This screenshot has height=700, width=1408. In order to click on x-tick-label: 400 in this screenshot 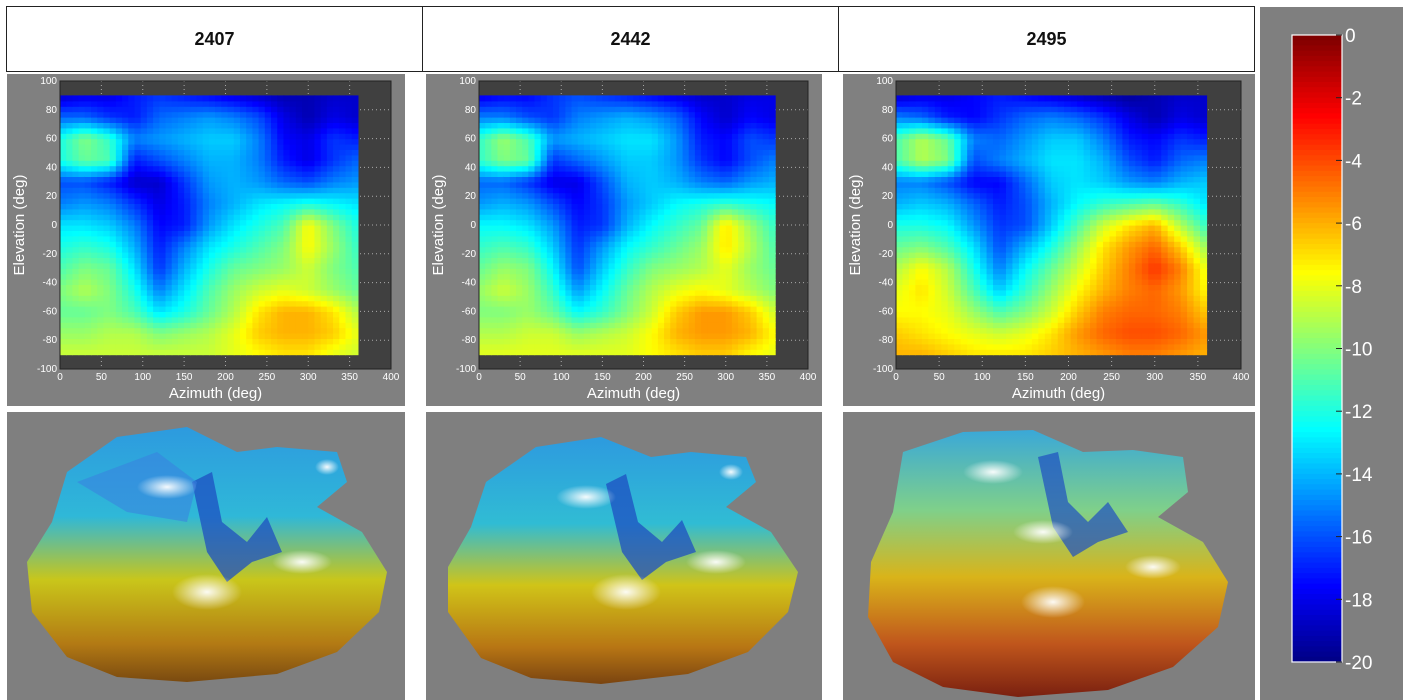, I will do `click(808, 377)`.